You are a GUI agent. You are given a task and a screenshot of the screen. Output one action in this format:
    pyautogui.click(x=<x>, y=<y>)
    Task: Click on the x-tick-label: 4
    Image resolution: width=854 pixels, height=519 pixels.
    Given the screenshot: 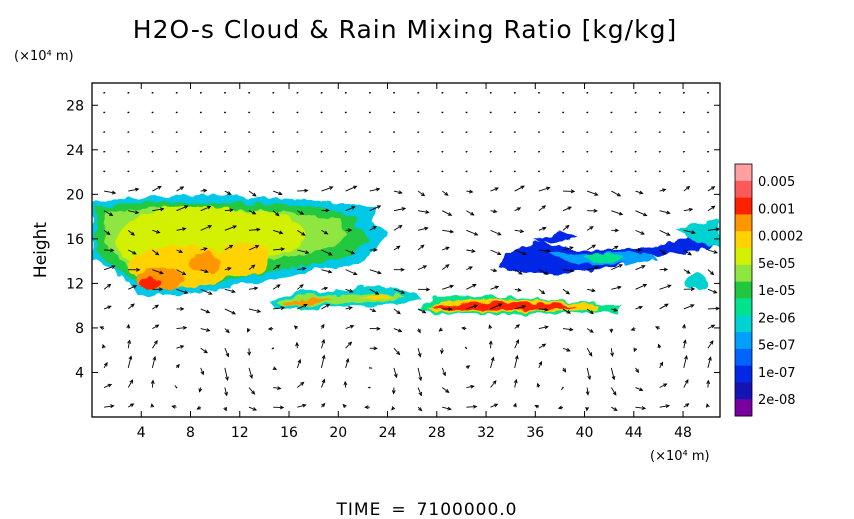 What is the action you would take?
    pyautogui.click(x=141, y=433)
    